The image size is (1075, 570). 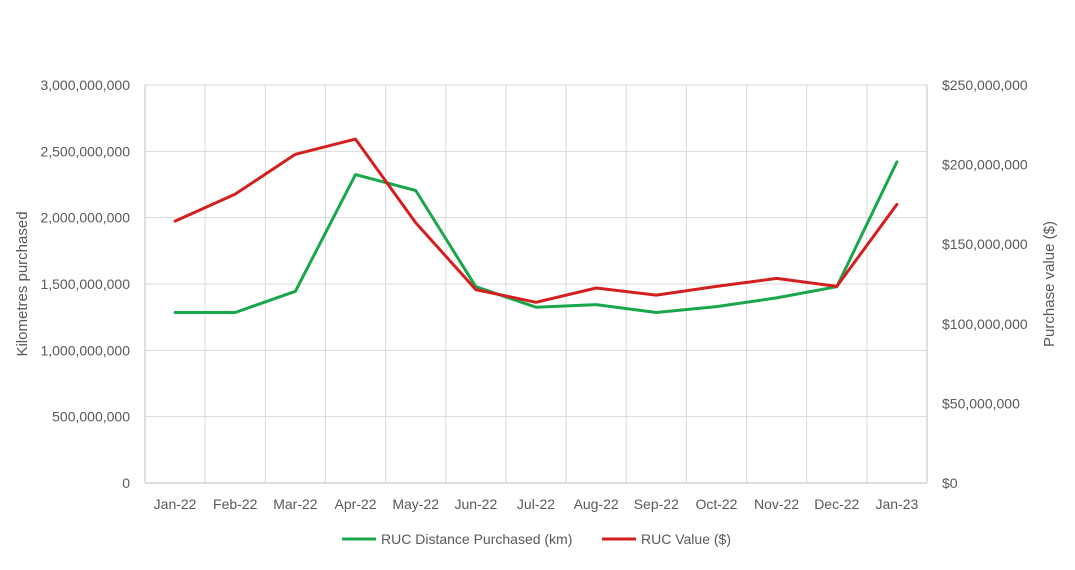 I want to click on y-tick-label: 0, so click(x=126, y=483).